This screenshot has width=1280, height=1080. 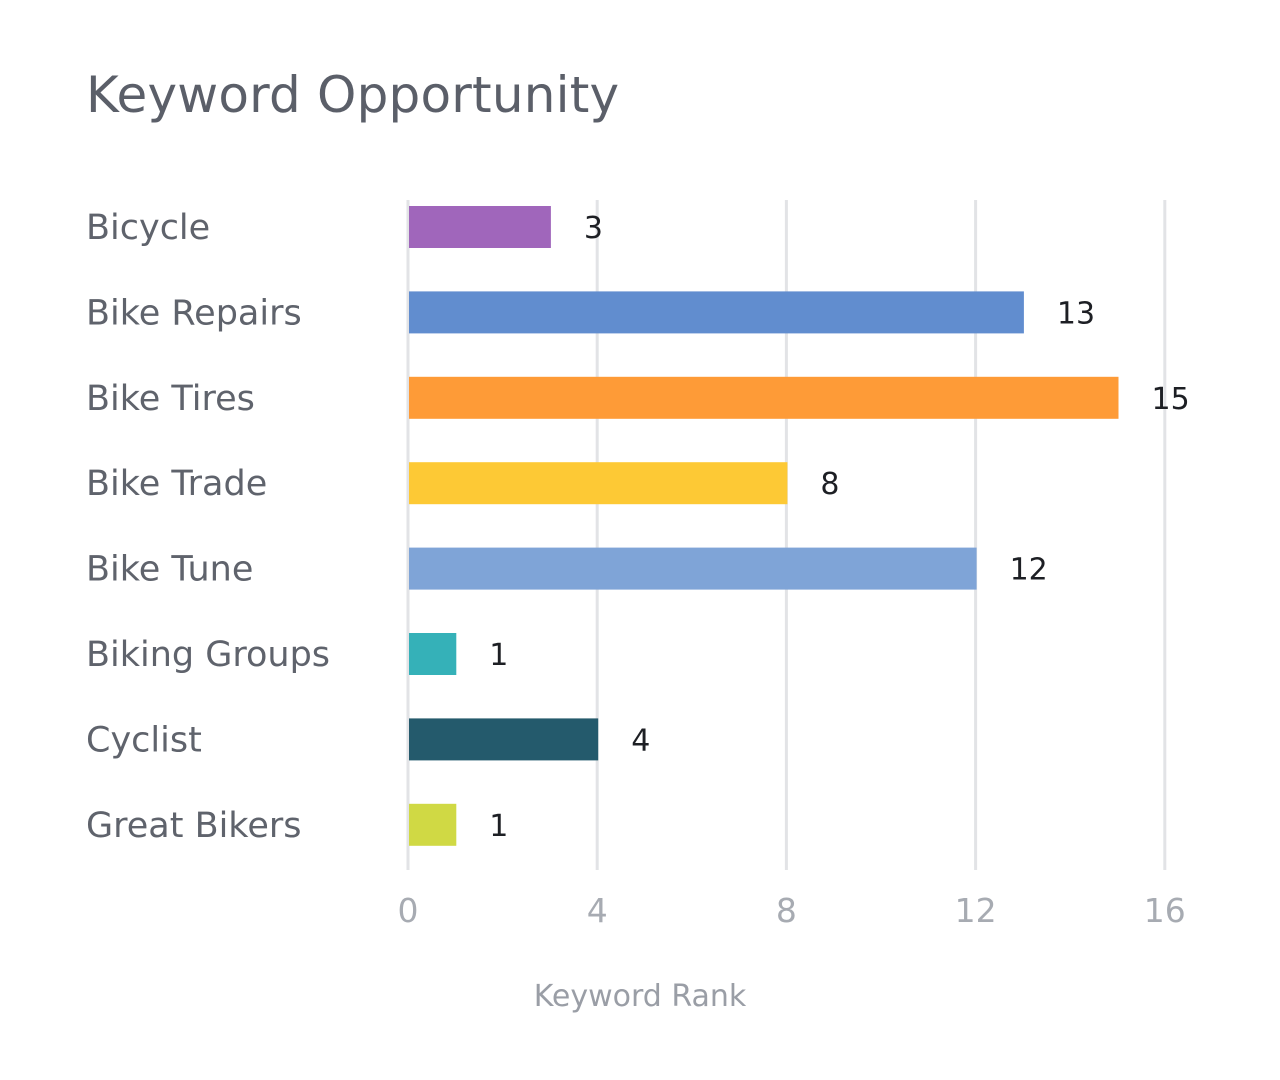 I want to click on bar-bike-tires, so click(x=764, y=397).